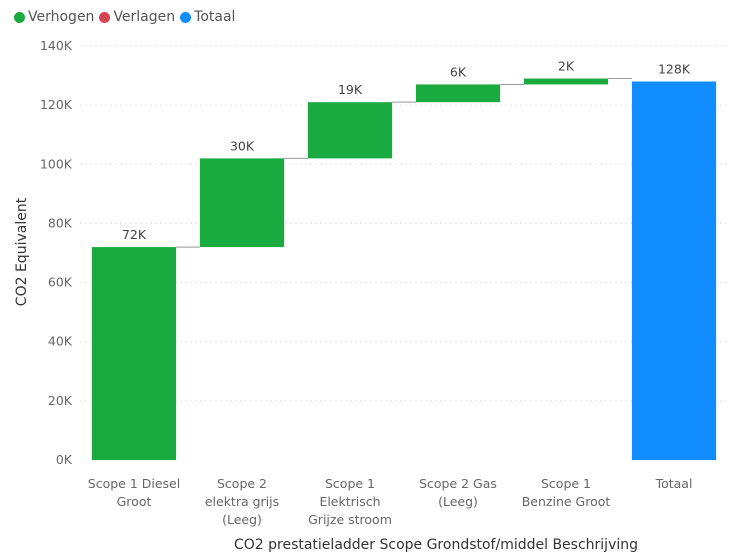 The image size is (740, 557). What do you see at coordinates (674, 68) in the screenshot?
I see `data-label: 128K` at bounding box center [674, 68].